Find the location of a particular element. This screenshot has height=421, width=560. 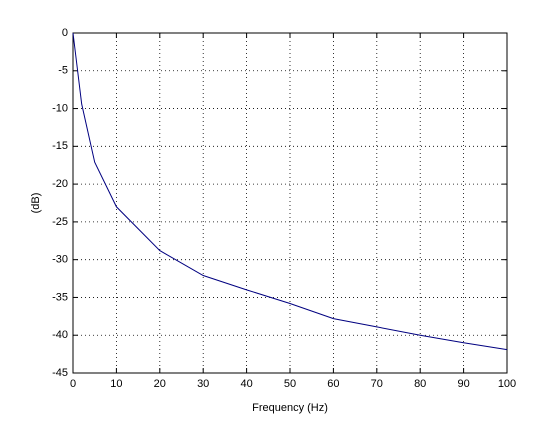

y-tick-label: -30 is located at coordinates (60, 260).